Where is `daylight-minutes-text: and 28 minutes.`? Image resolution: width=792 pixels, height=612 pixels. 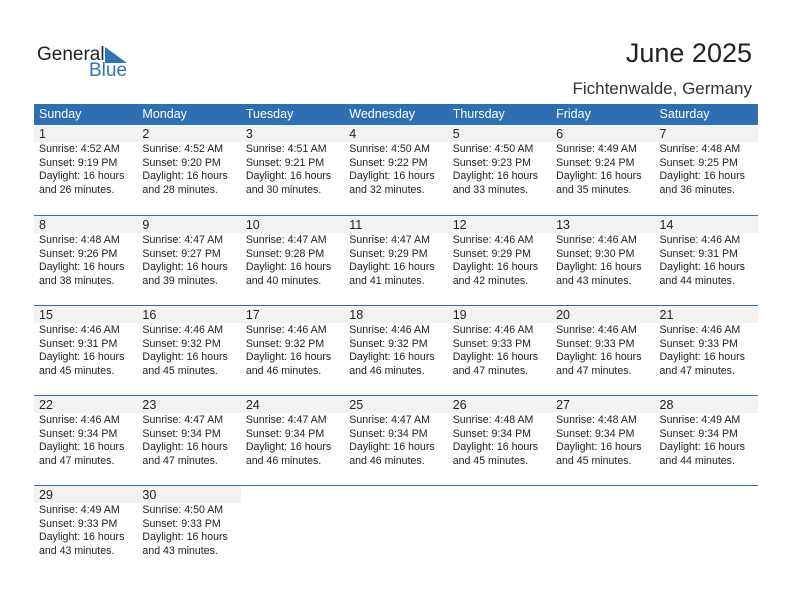
daylight-minutes-text: and 28 minutes. is located at coordinates (180, 189).